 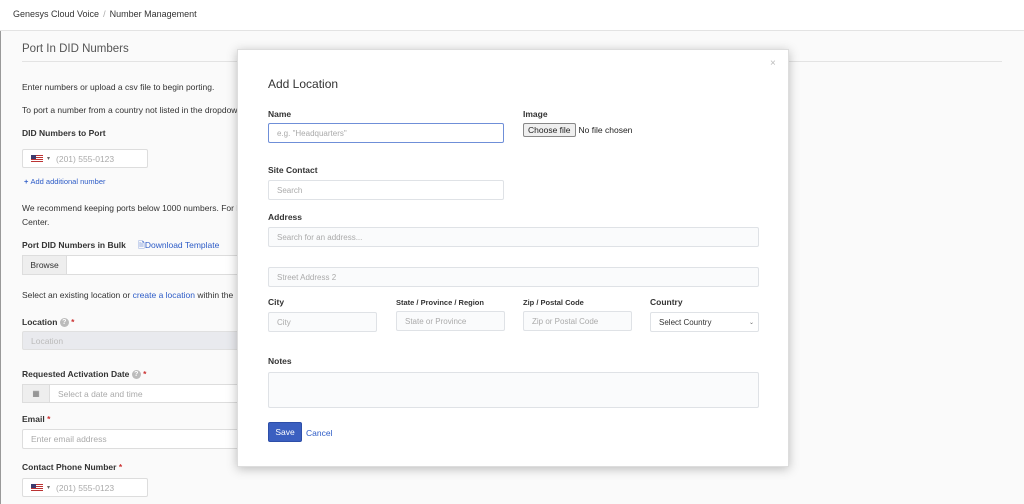 I want to click on breadcrumb-number-management: Number Management, so click(x=153, y=14).